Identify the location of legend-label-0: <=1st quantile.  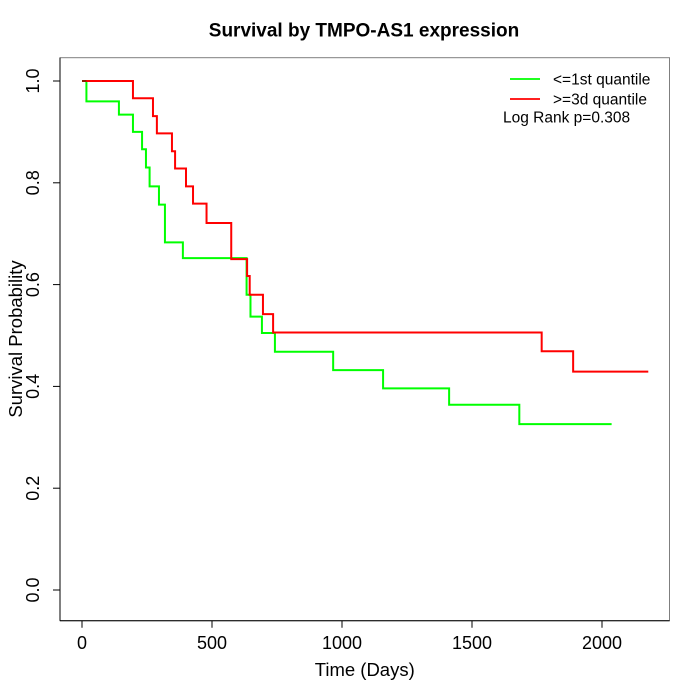
(601, 80).